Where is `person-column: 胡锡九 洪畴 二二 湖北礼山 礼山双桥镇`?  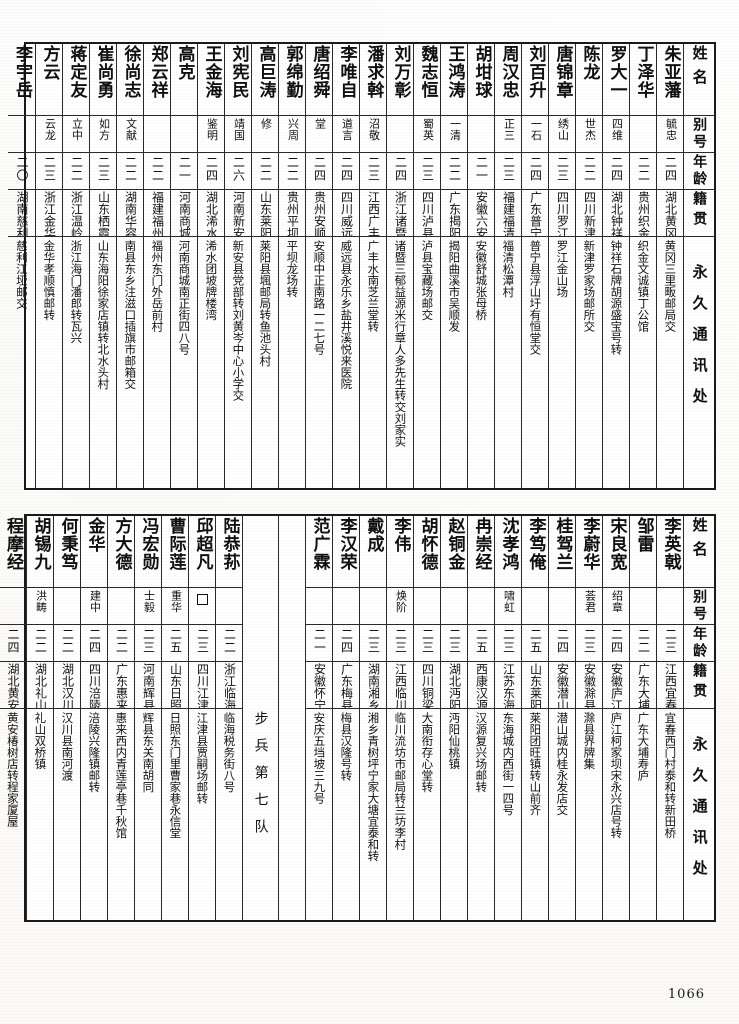 person-column: 胡锡九 洪畴 二二 湖北礼山 礼山双桥镇 is located at coordinates (39, 718).